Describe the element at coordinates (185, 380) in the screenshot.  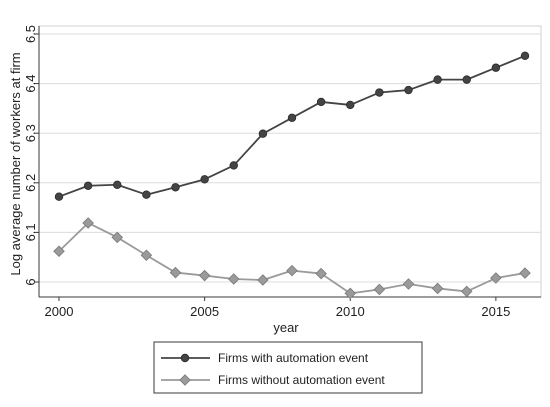
I see `legend-marker-without` at that location.